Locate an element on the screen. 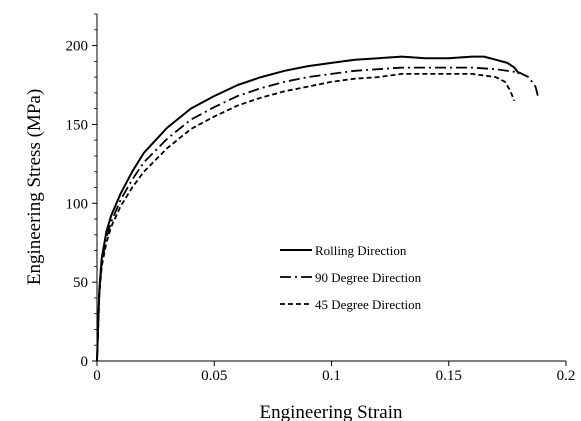 This screenshot has width=581, height=421. x-axis-ticks: 0 0.05 0.1 0.15 0.2 is located at coordinates (334, 372).